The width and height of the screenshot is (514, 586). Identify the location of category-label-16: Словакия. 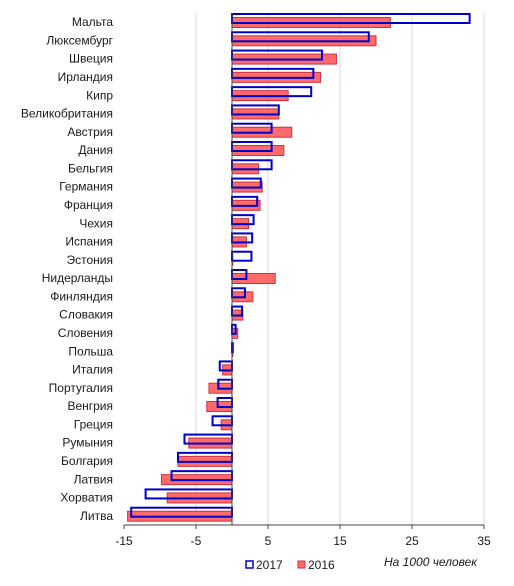
(86, 315).